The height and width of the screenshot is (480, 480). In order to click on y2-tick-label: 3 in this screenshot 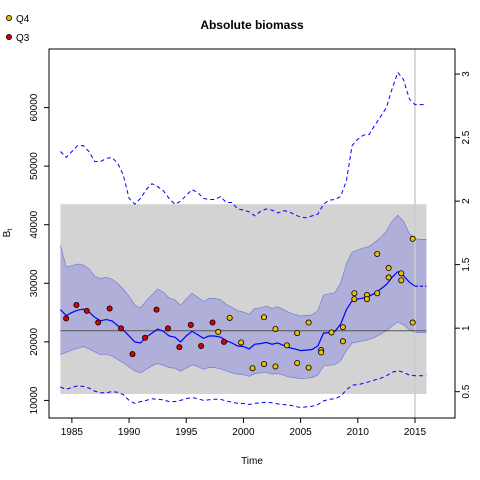, I will do `click(466, 74)`.